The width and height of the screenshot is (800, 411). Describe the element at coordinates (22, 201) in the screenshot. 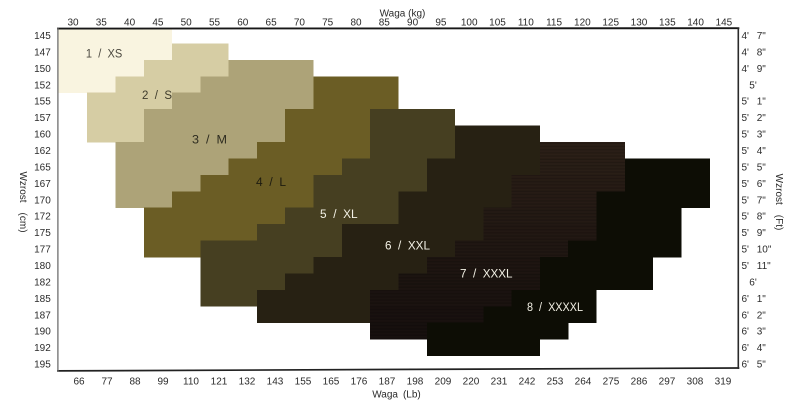

I see `svg-text: Wzrost (cm)` at that location.